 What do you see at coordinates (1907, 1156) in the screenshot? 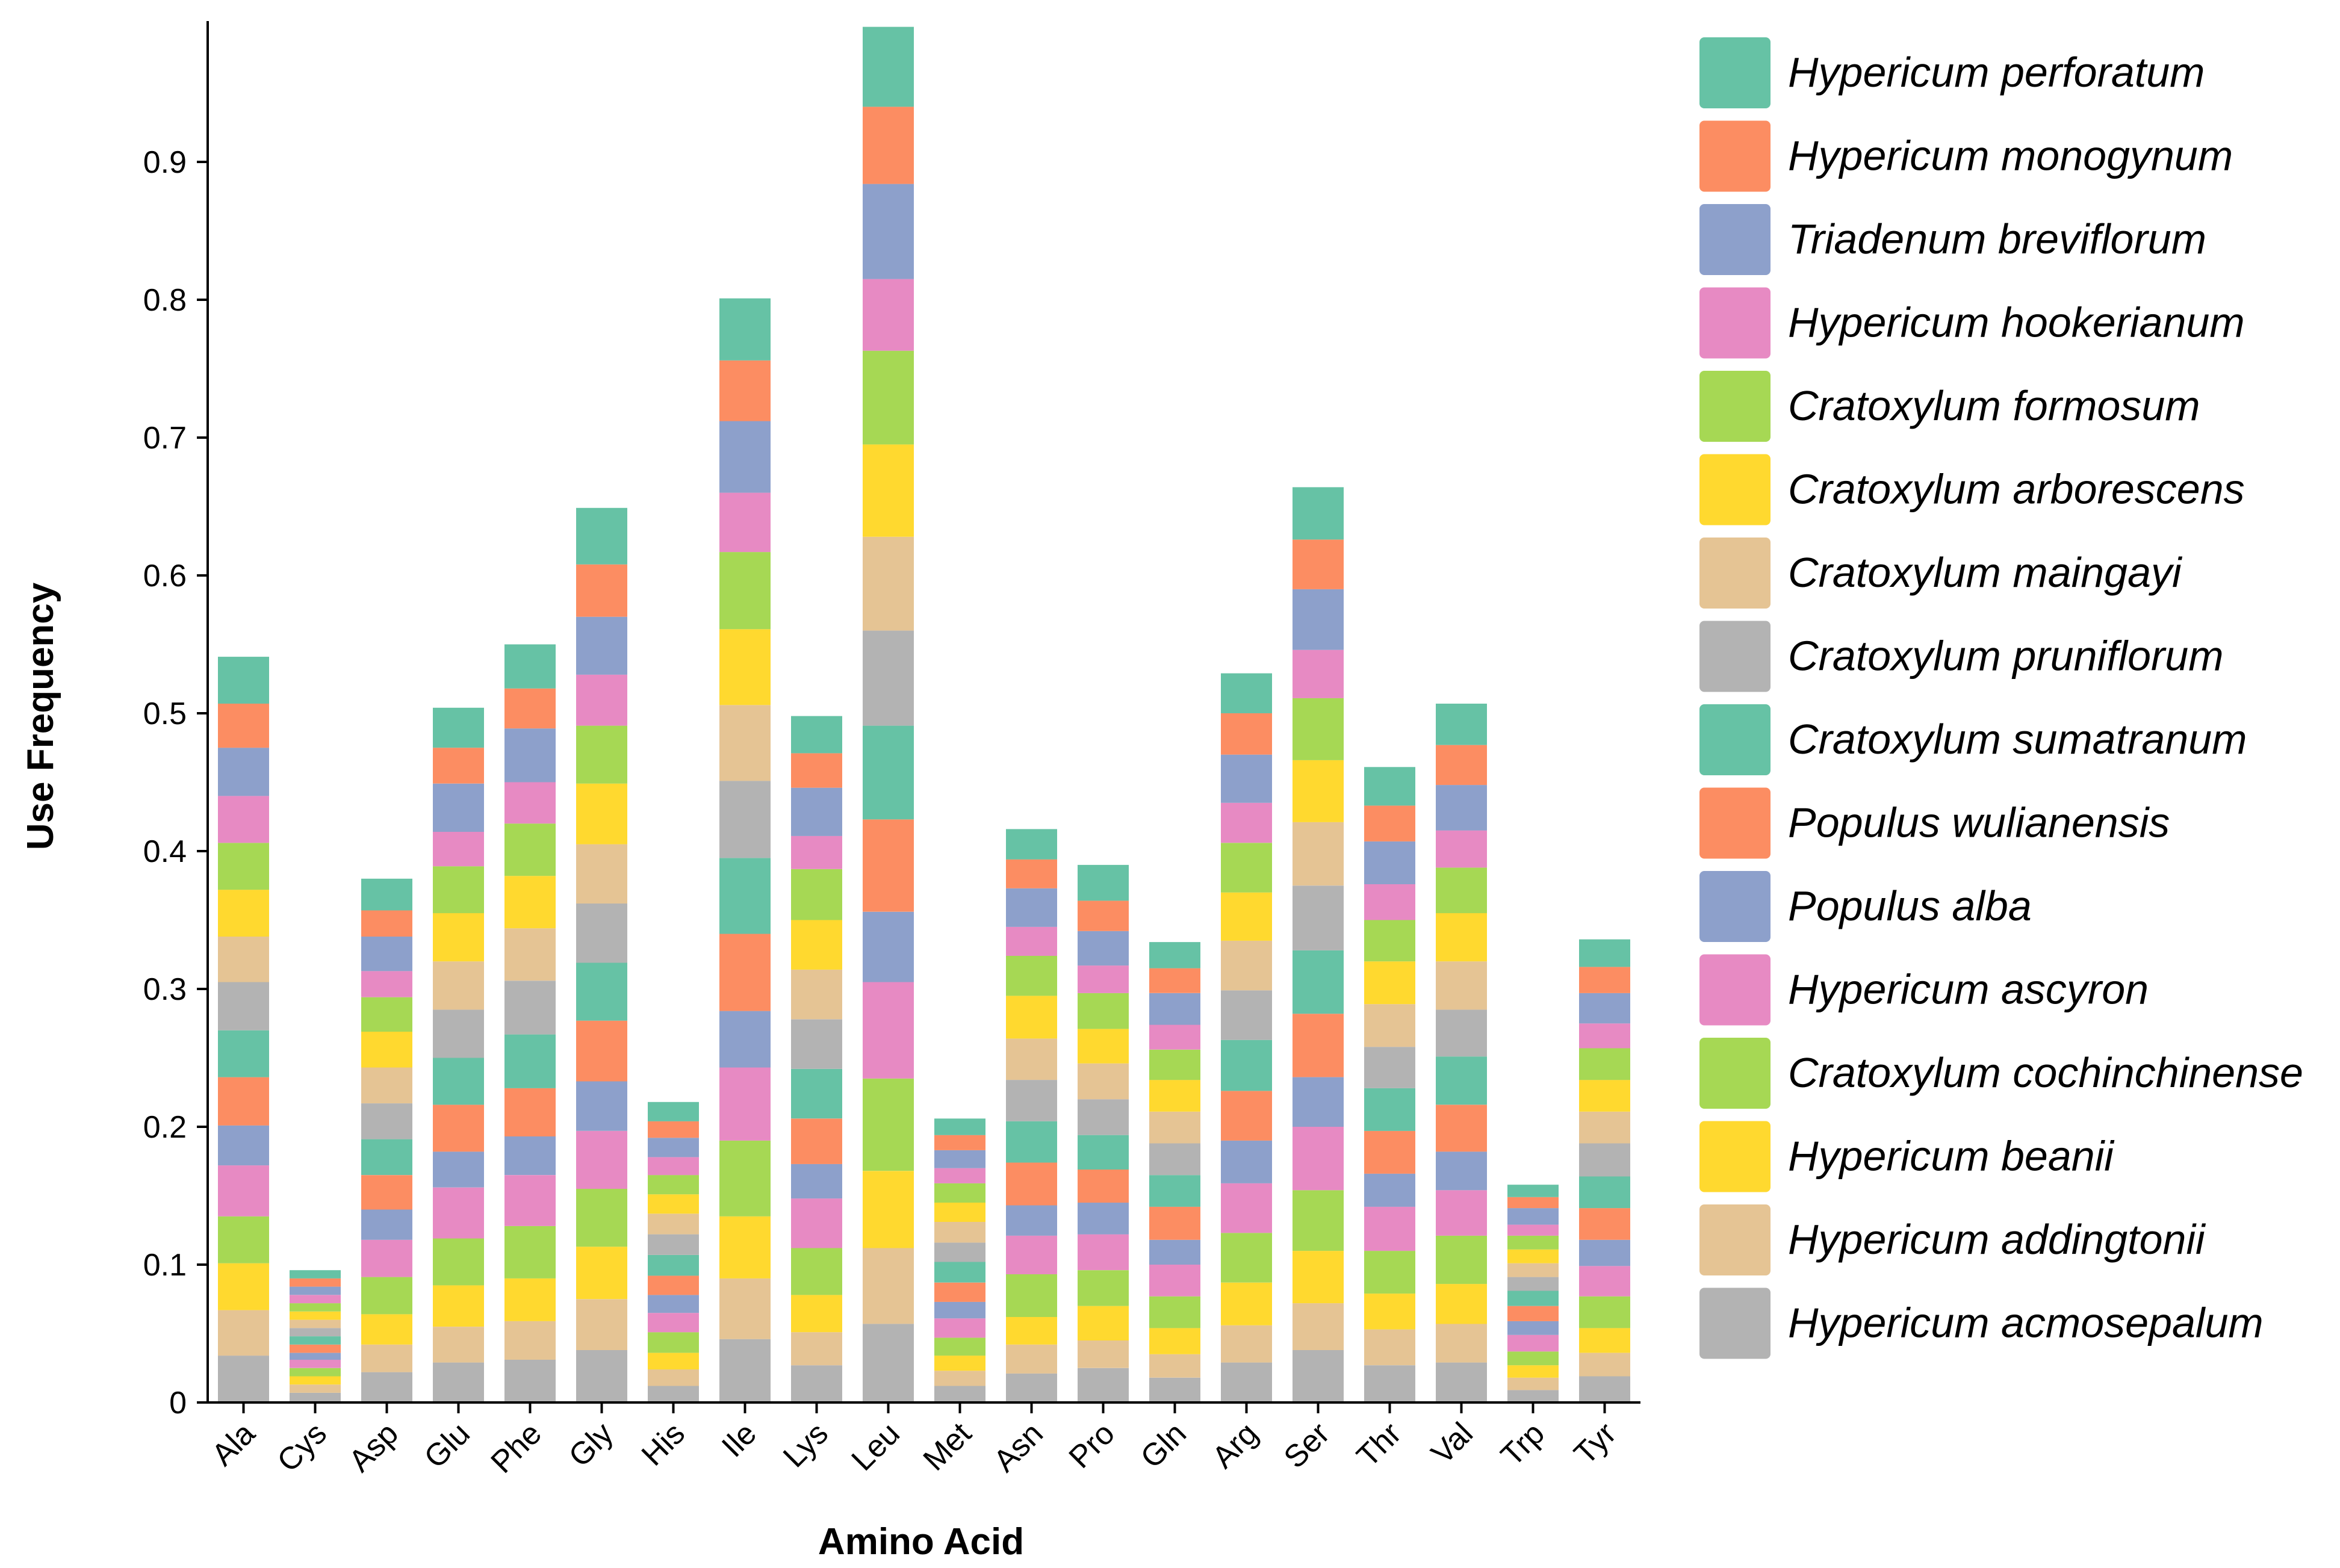
I see `legend-item: Hypericum beanii` at bounding box center [1907, 1156].